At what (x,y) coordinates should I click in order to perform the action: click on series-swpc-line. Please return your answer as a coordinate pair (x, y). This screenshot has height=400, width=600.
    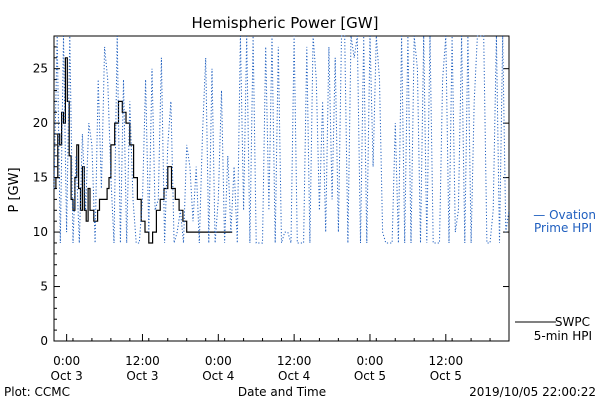
    Looking at the image, I should click on (143, 150).